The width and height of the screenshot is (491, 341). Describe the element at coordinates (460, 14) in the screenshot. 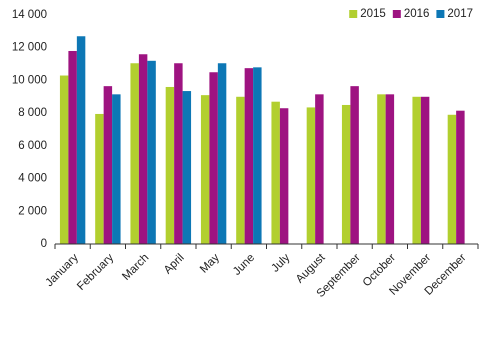

I see `legend-label: 2017` at that location.